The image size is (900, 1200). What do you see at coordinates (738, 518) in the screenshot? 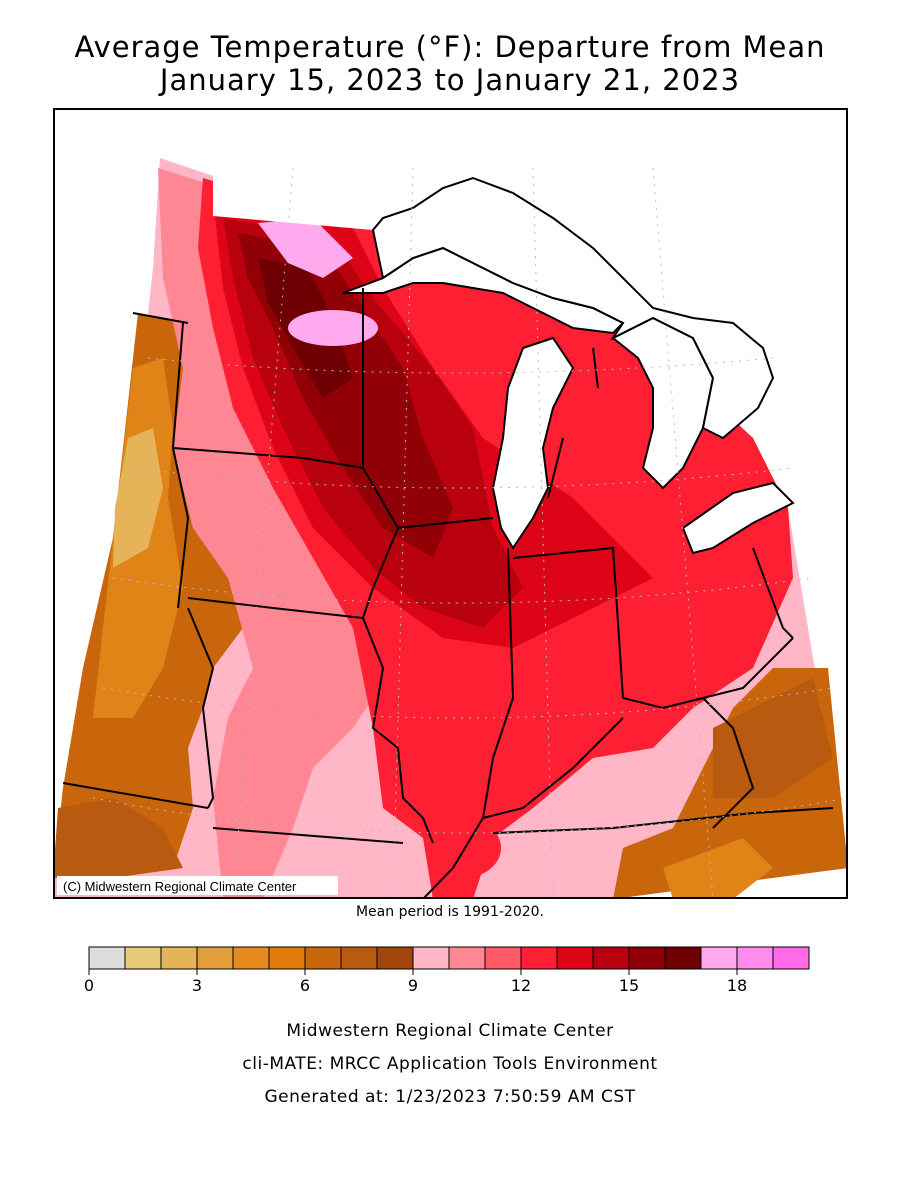
I see `lake-erie` at bounding box center [738, 518].